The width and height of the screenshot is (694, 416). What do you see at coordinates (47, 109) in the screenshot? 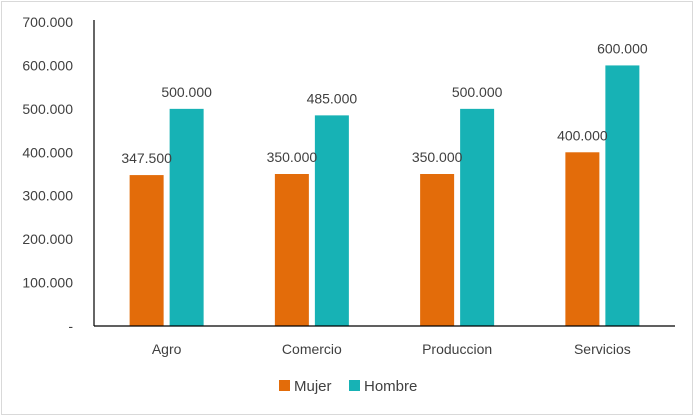
I see `y-tick-label: 500.000` at bounding box center [47, 109].